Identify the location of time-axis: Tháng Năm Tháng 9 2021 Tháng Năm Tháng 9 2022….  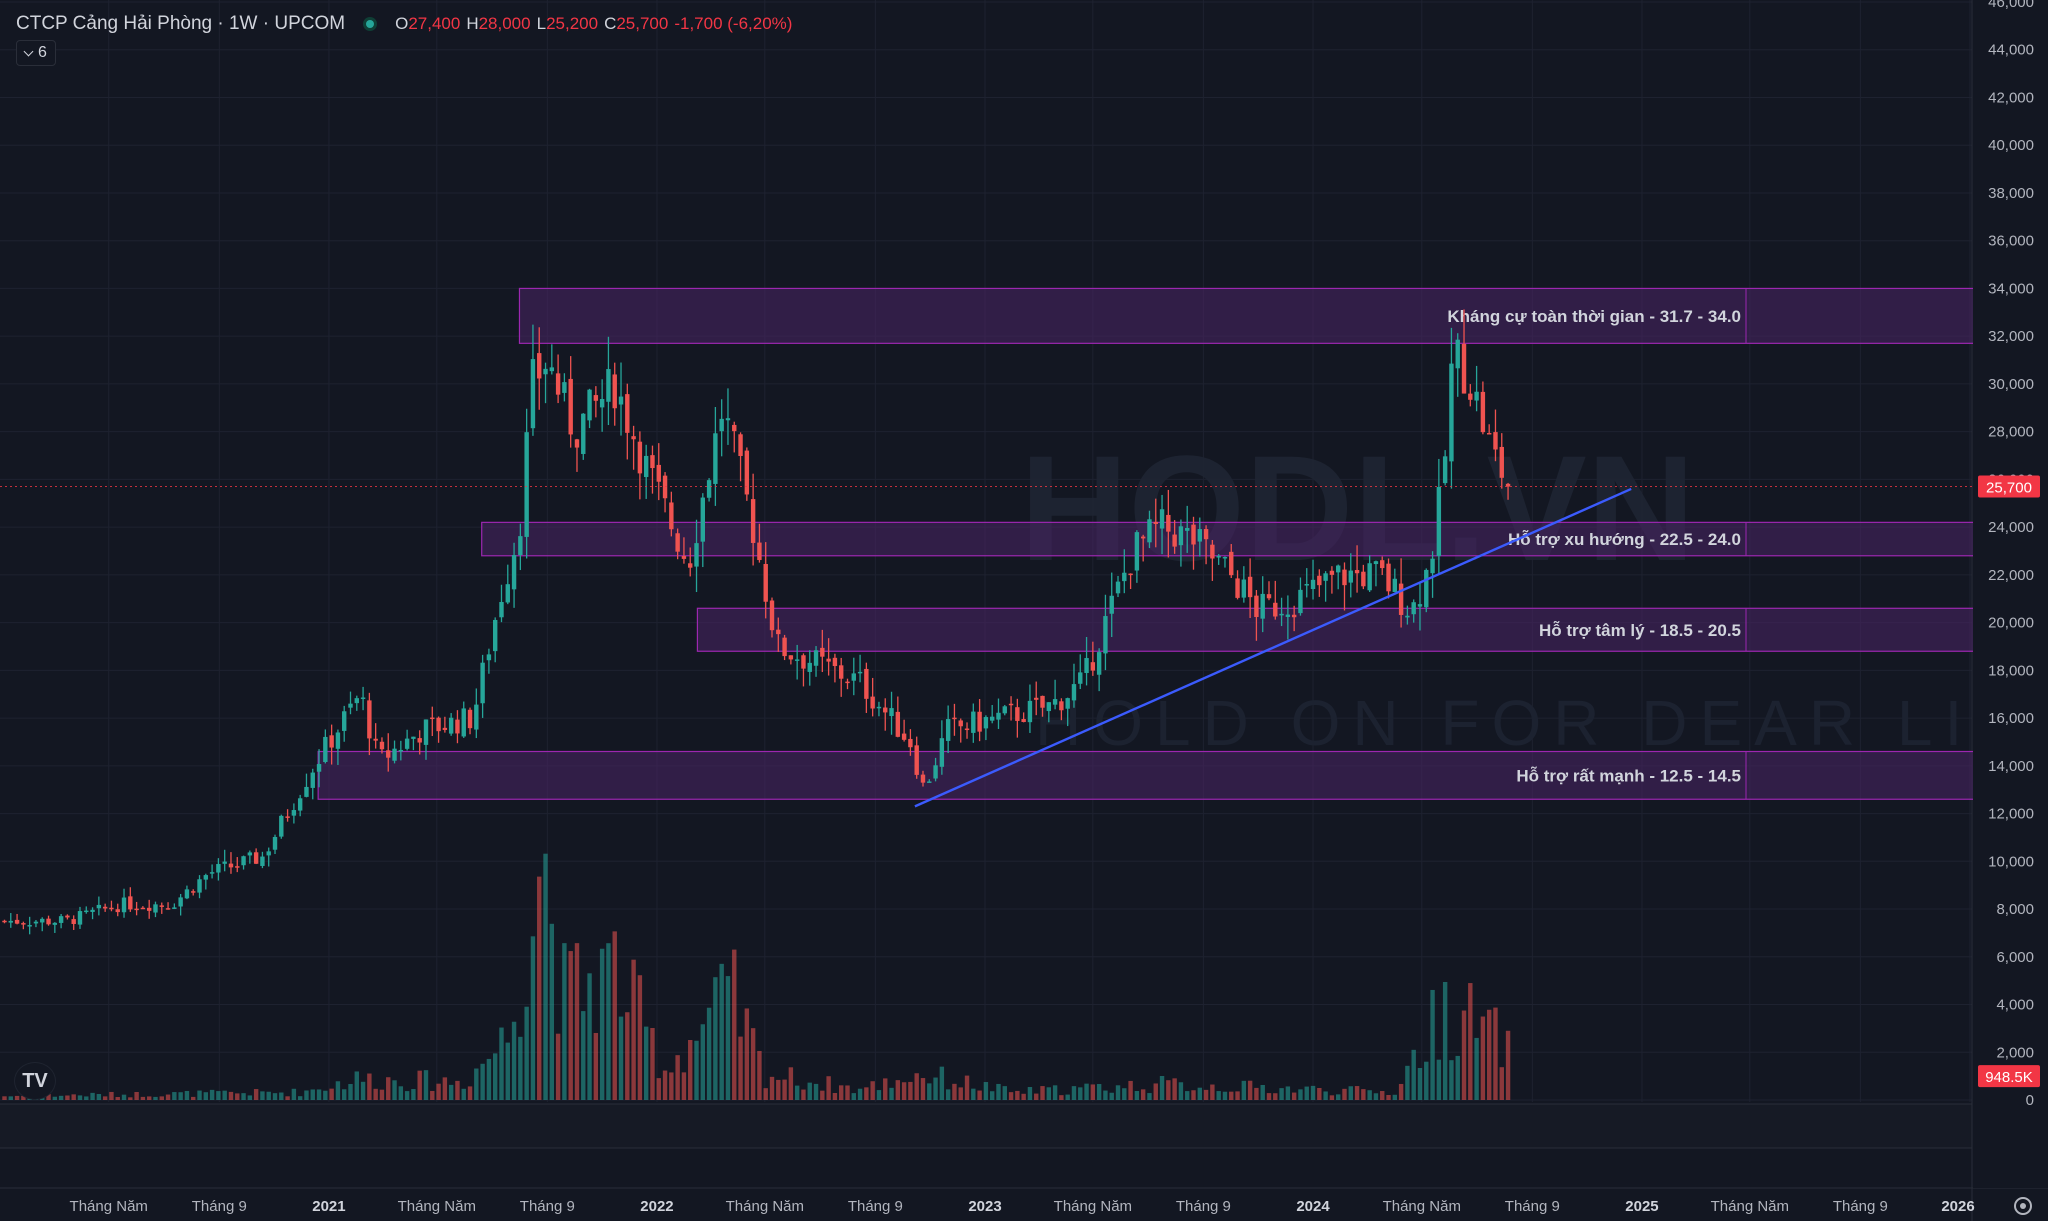
(1022, 1206).